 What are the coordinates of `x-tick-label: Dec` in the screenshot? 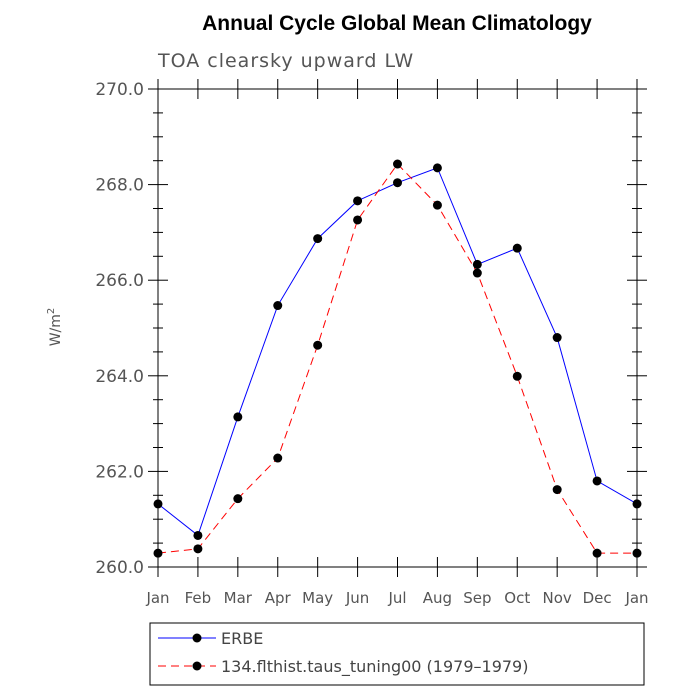 It's located at (597, 598).